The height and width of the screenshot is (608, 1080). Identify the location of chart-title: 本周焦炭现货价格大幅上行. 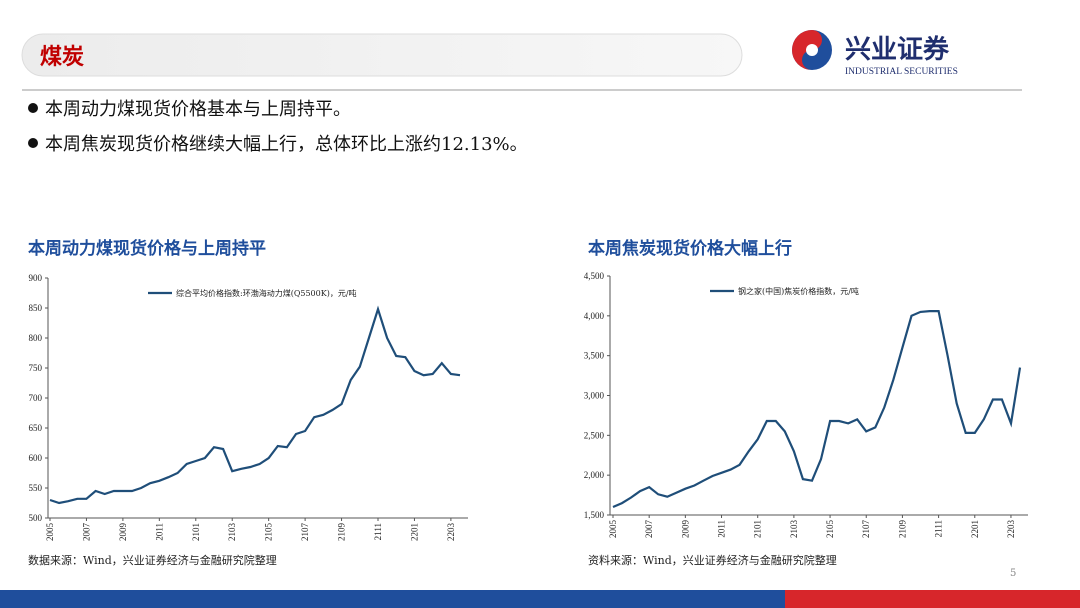
(690, 248).